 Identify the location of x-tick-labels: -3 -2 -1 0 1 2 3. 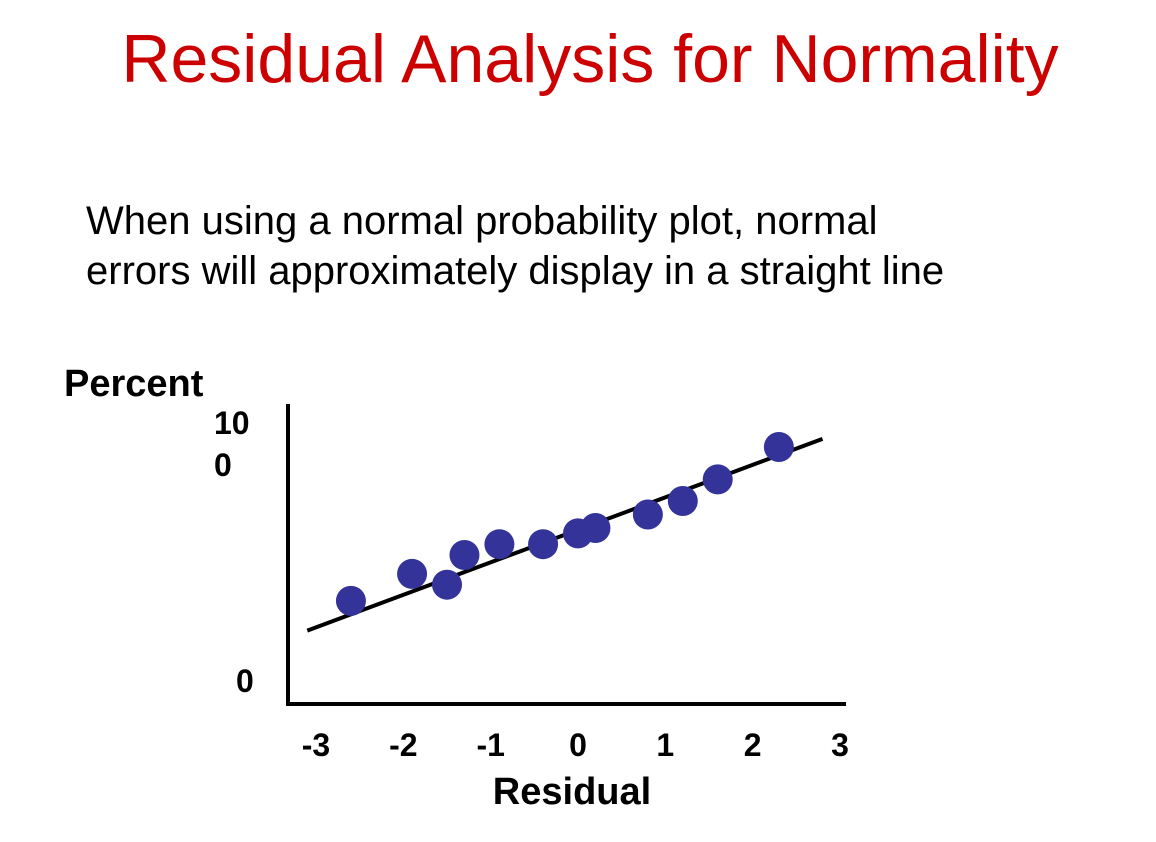
(575, 745).